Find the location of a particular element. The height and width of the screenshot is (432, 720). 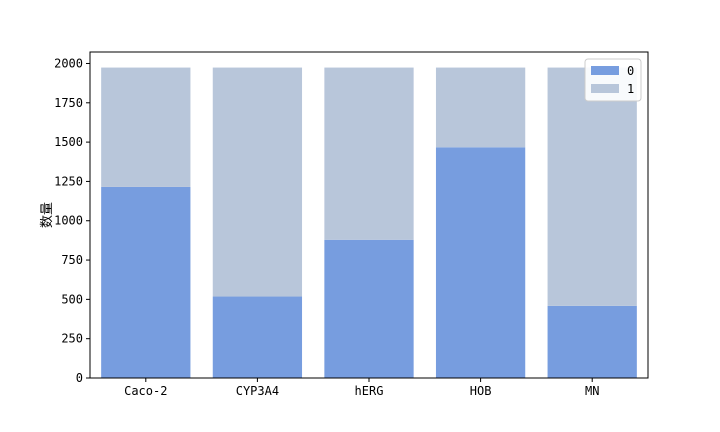

y-tick-label: 500 is located at coordinates (72, 299).